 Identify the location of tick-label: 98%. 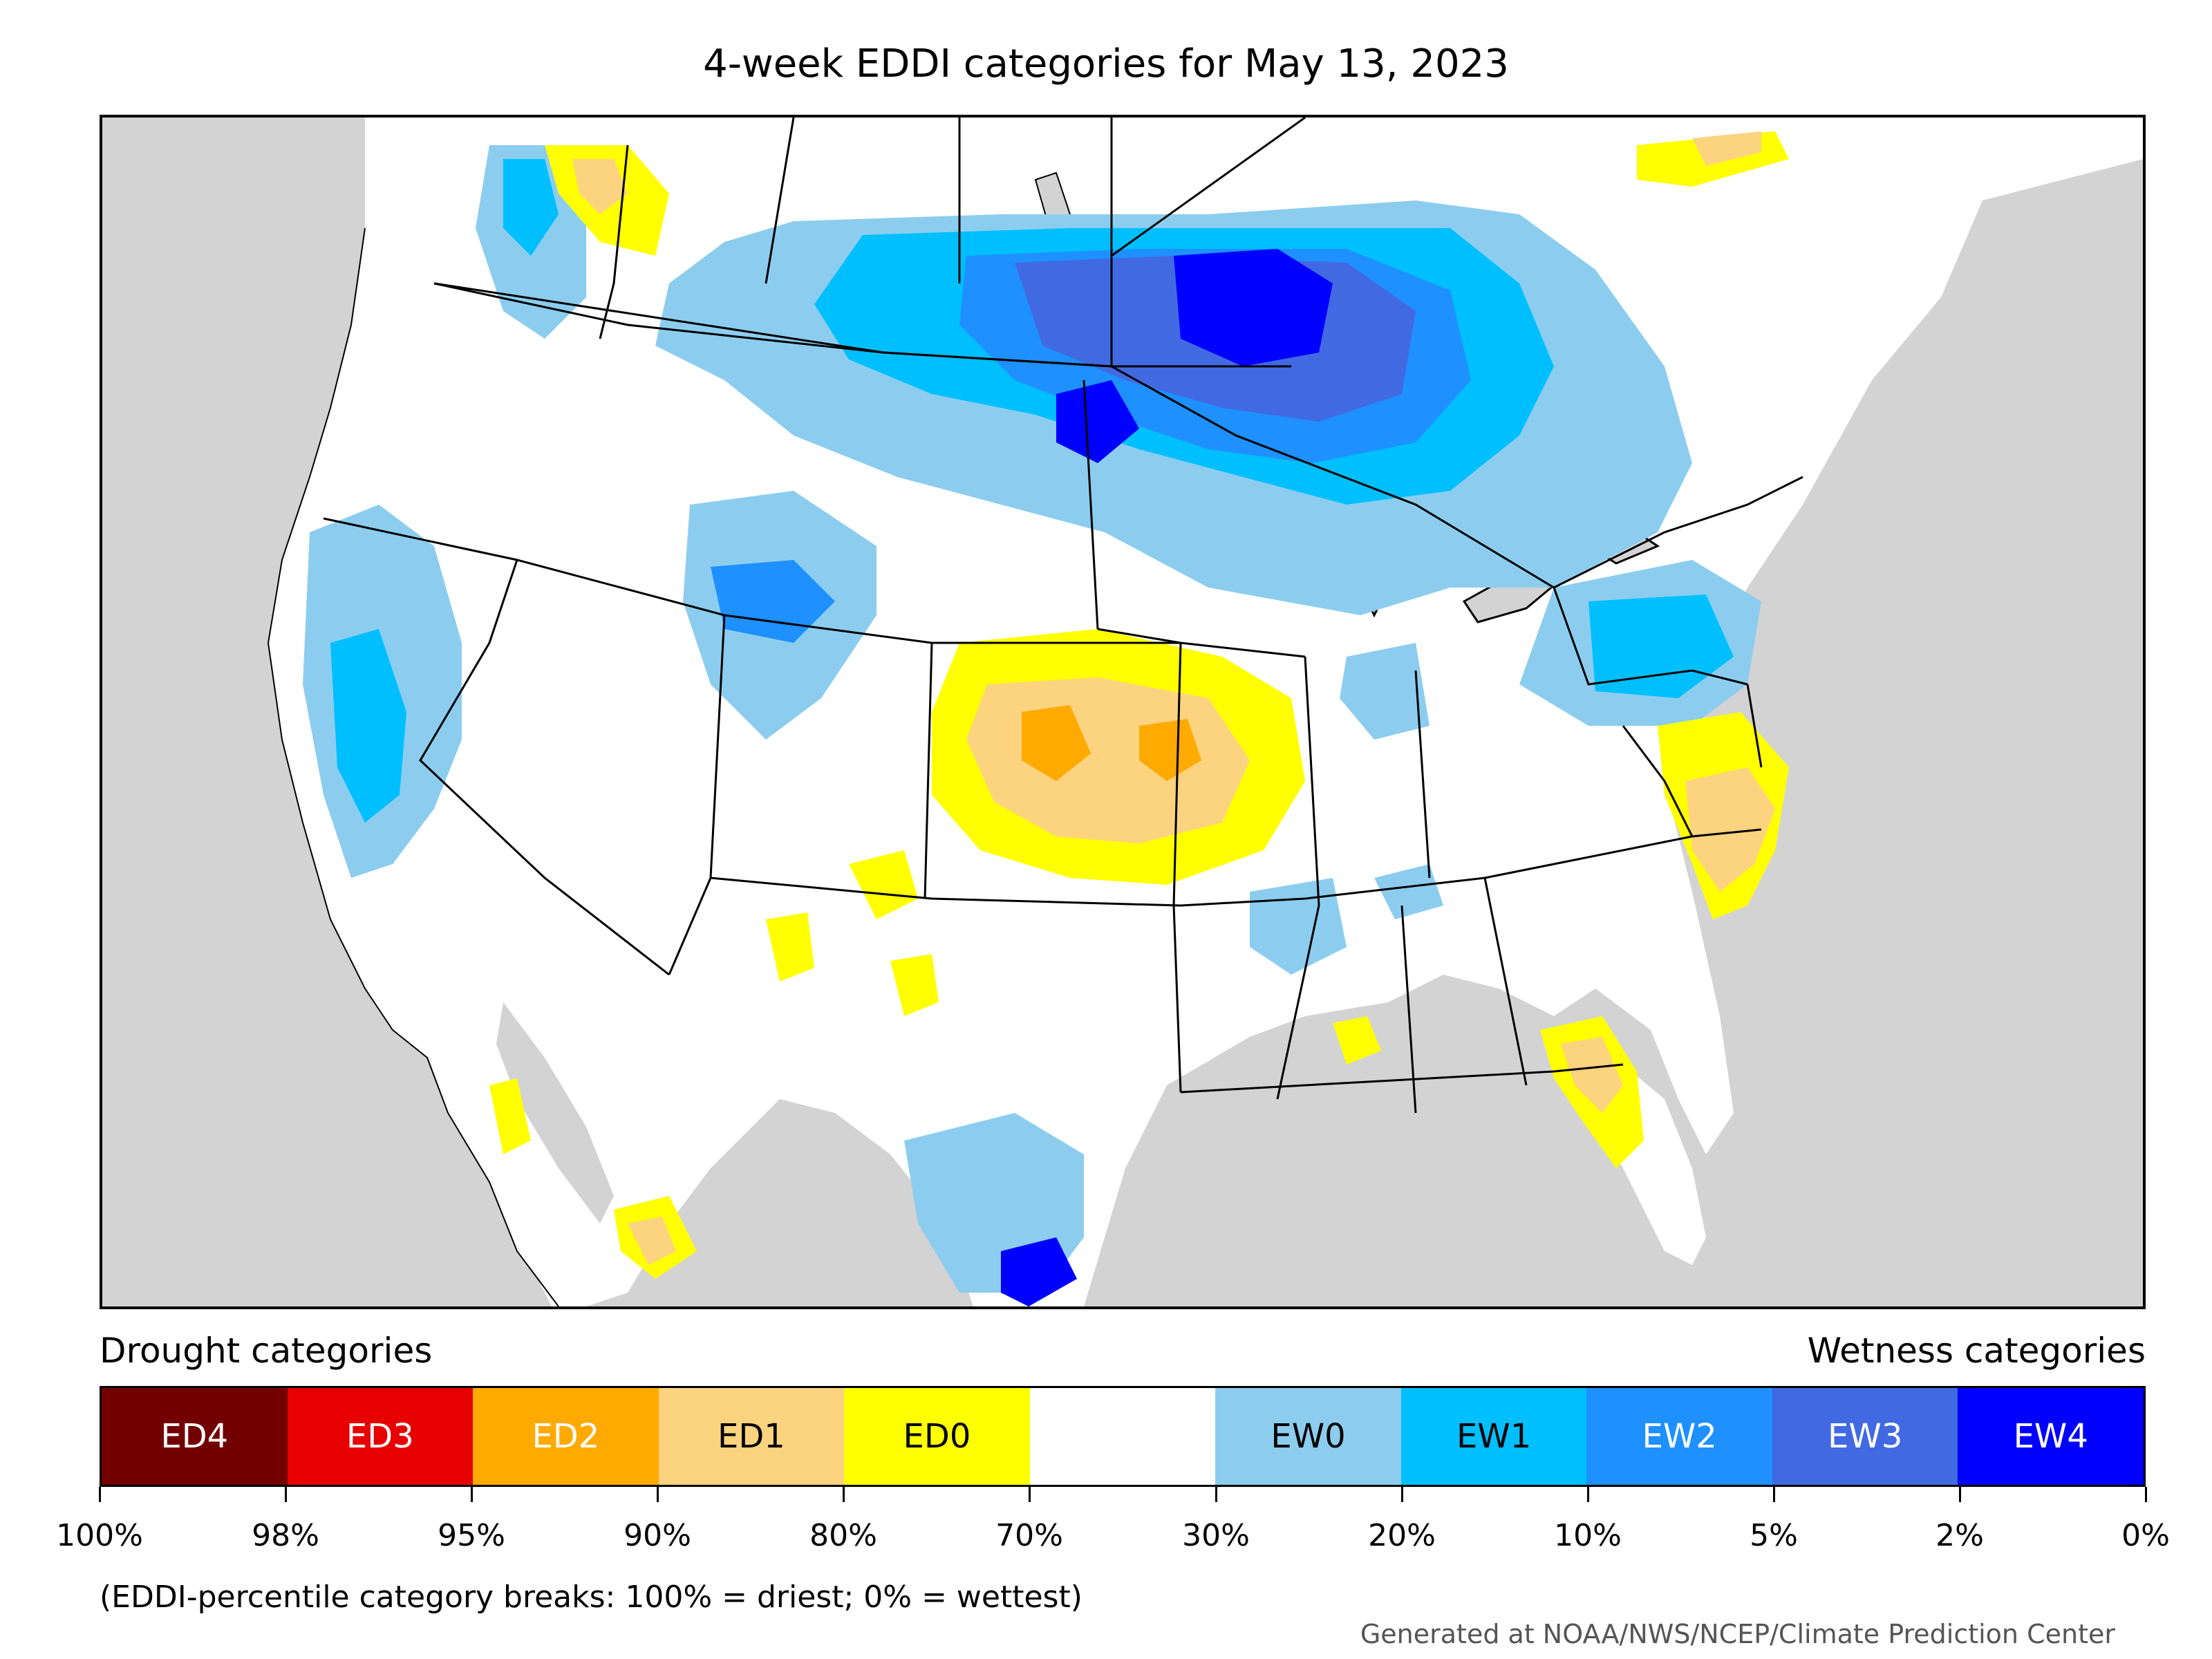
(285, 1535).